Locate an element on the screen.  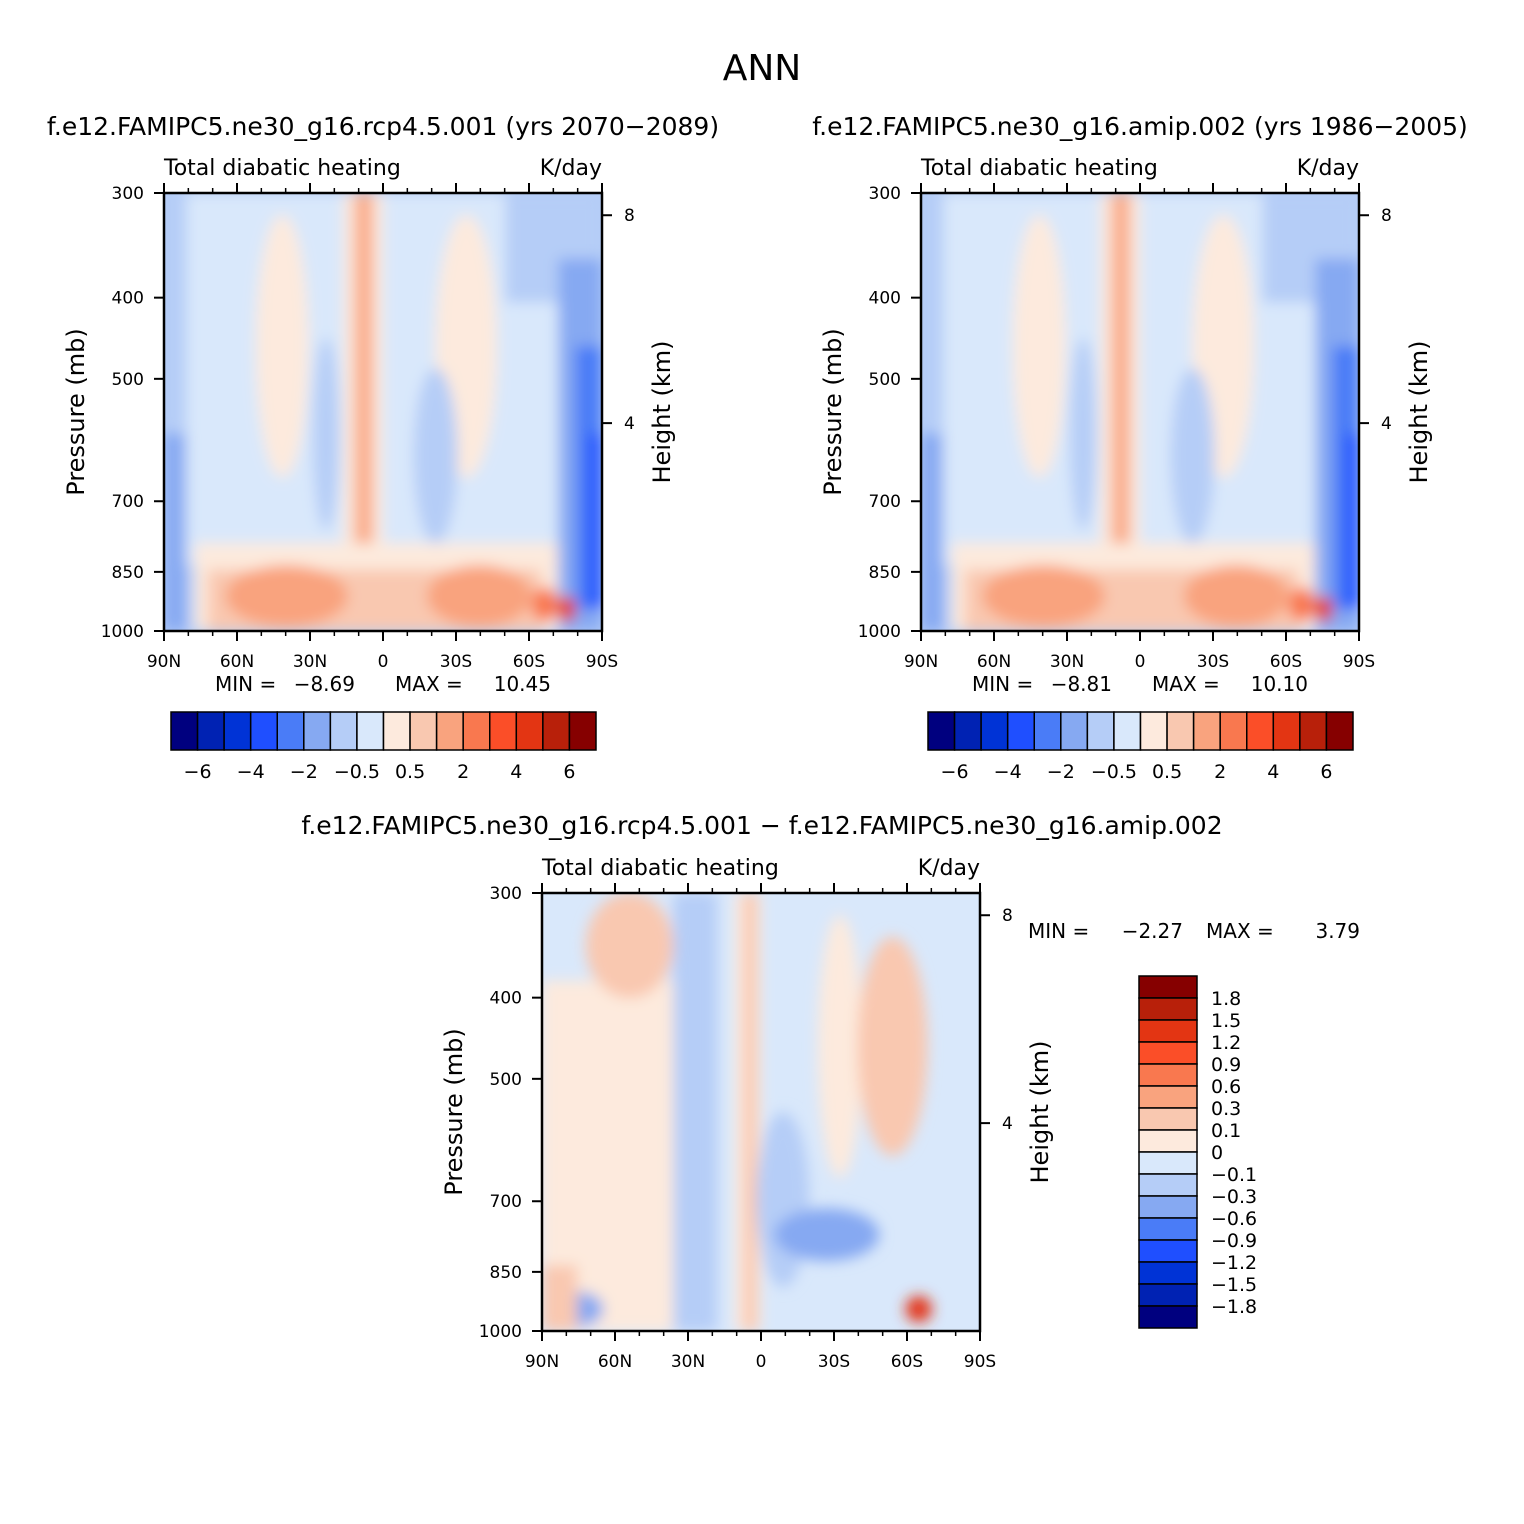
colorbar-label: −1.8 is located at coordinates (1234, 1307).